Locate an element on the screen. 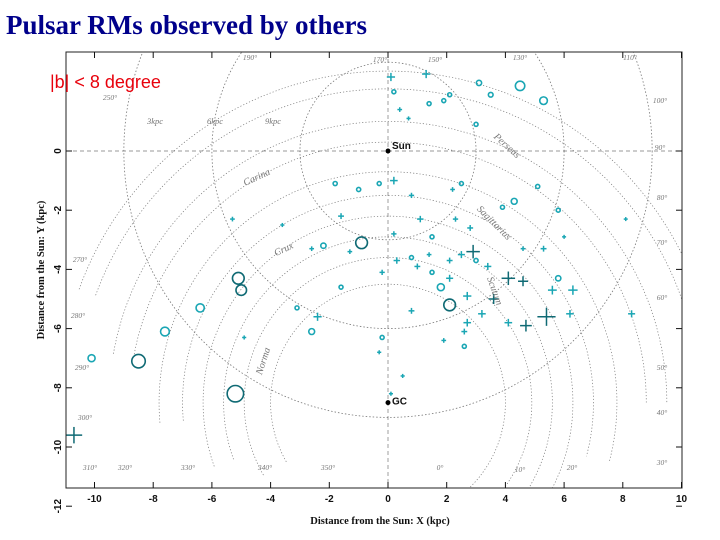 Image resolution: width=720 pixels, height=540 pixels. longitude-label: 110° is located at coordinates (630, 57).